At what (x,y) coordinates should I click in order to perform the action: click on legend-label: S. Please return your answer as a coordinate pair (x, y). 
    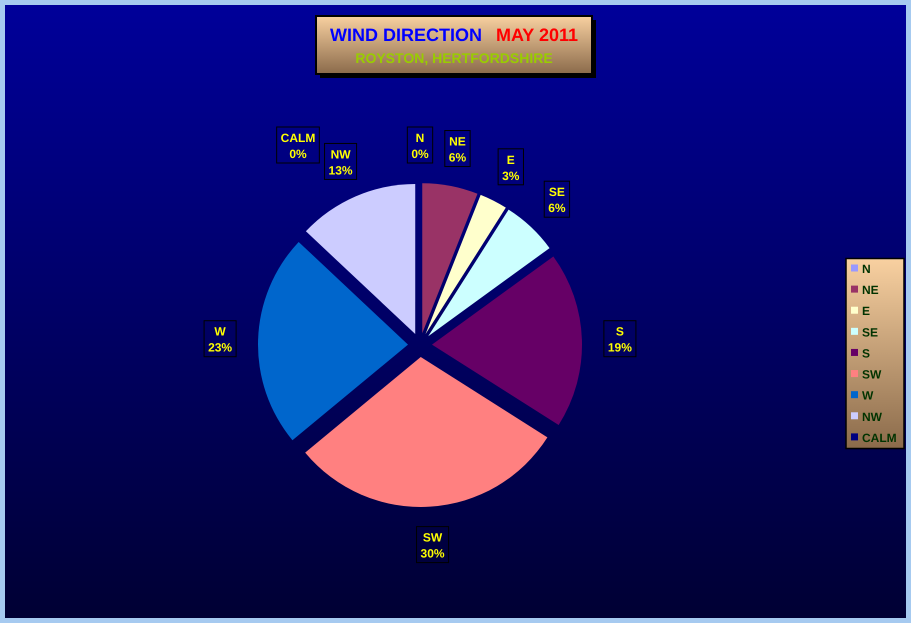
    Looking at the image, I should click on (866, 353).